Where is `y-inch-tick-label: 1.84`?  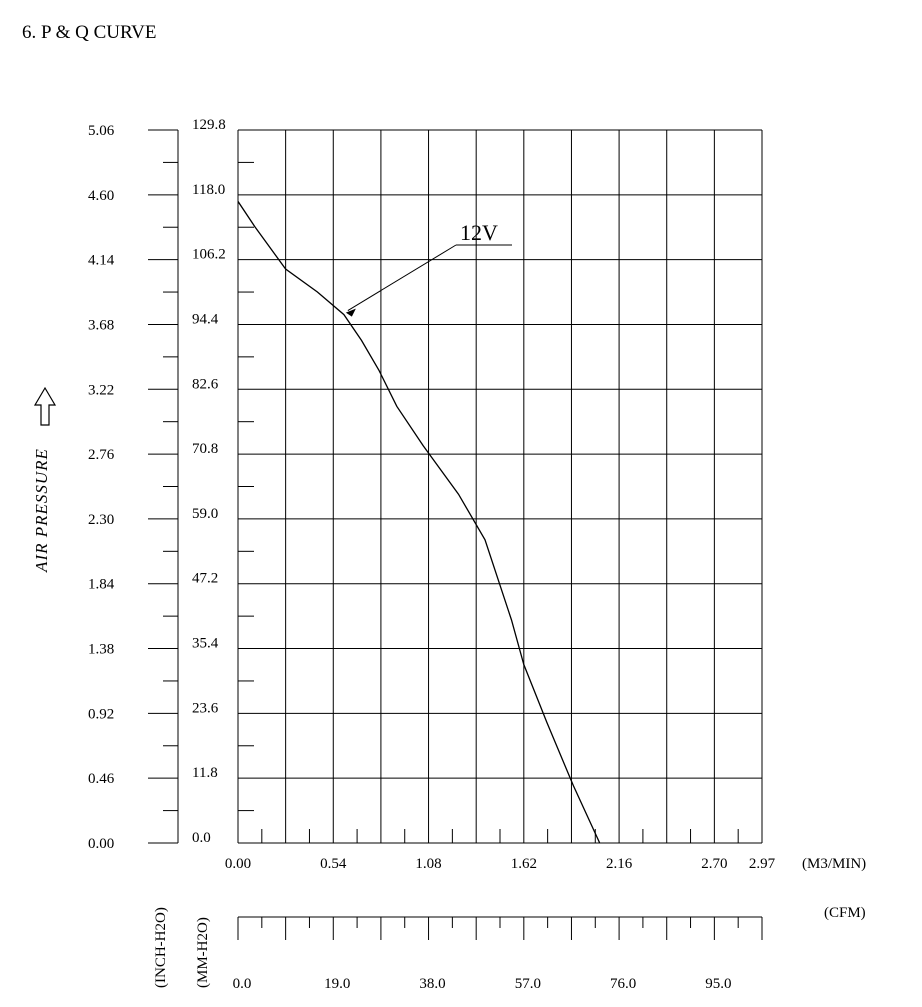 y-inch-tick-label: 1.84 is located at coordinates (101, 585).